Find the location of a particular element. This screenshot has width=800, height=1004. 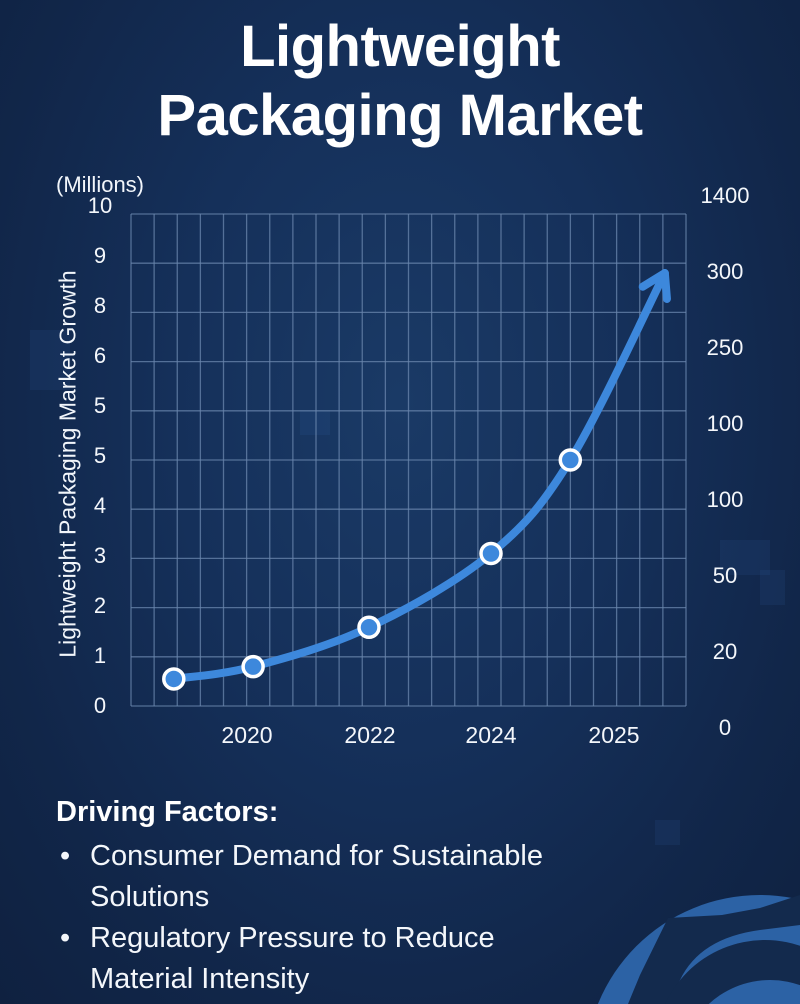

x-tick-label: 2024 is located at coordinates (491, 735).